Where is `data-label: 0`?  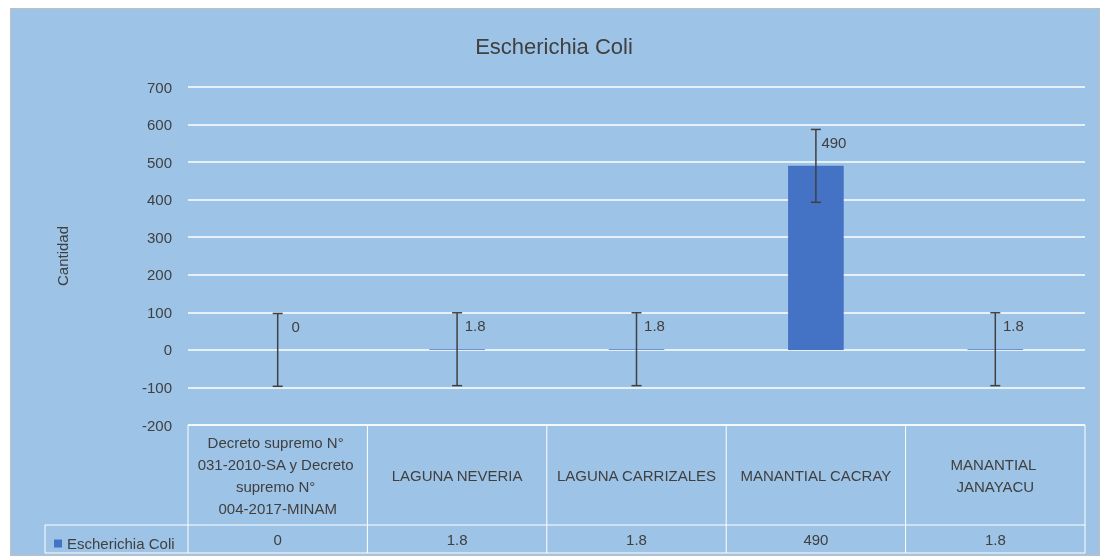 data-label: 0 is located at coordinates (277, 539).